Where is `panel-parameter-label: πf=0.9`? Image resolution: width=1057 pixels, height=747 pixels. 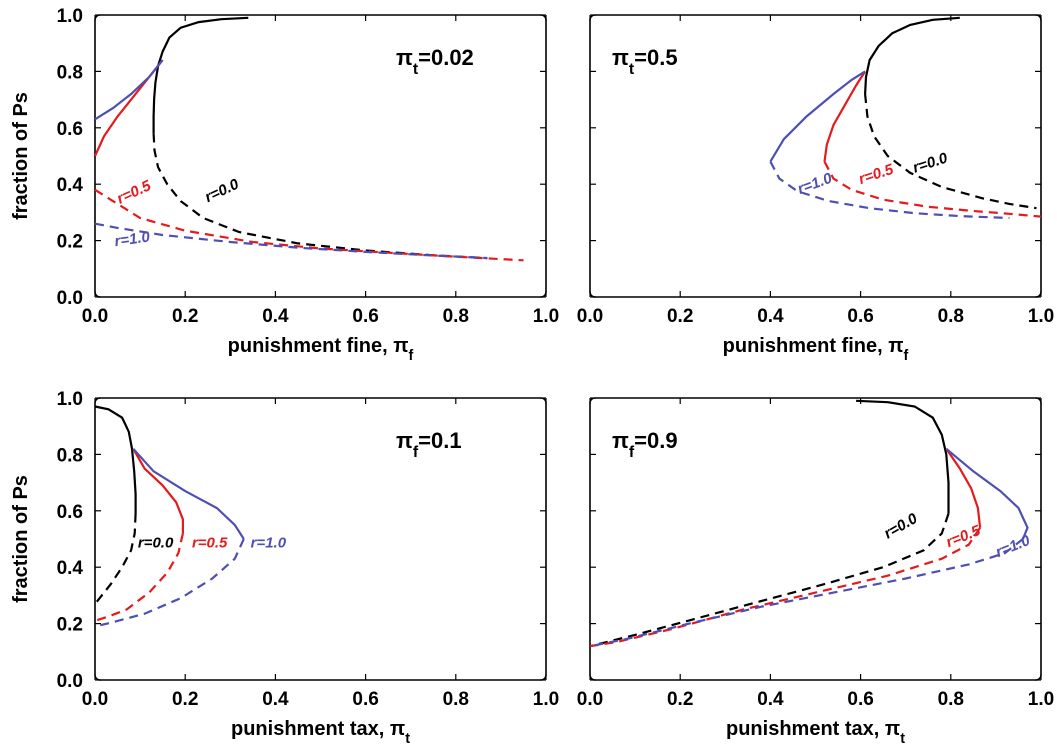
panel-parameter-label: πf=0.9 is located at coordinates (645, 444).